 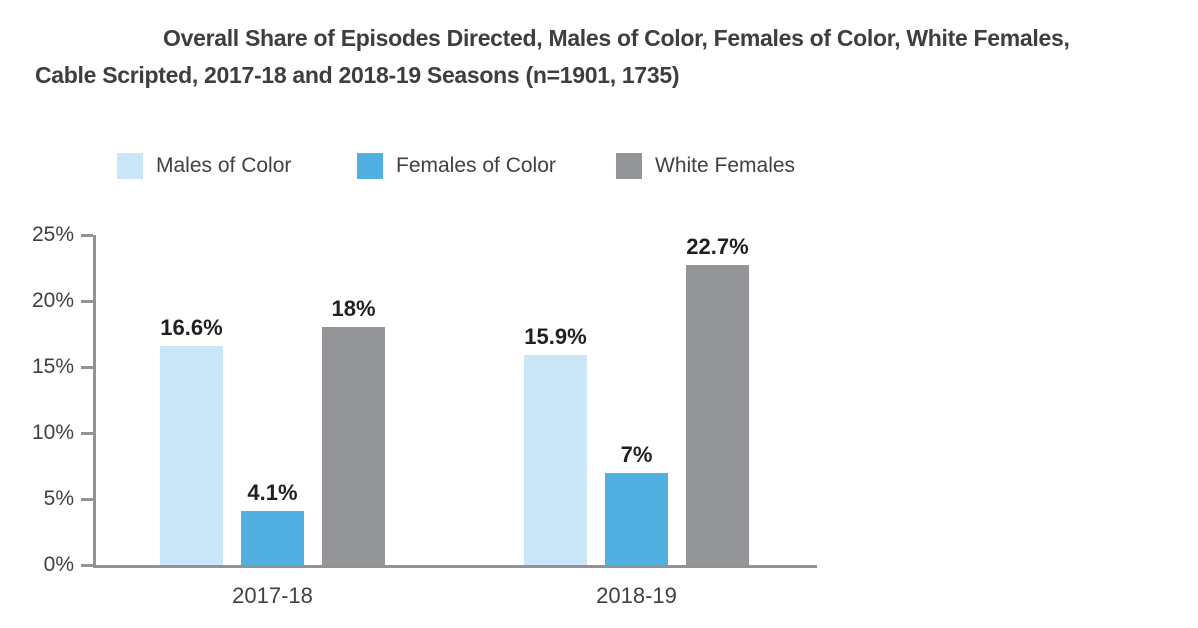 What do you see at coordinates (272, 595) in the screenshot?
I see `x-axis-category-label: 2017-18` at bounding box center [272, 595].